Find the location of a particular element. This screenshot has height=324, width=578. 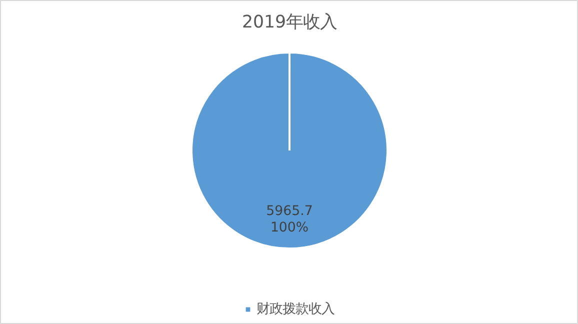

chart-title: 2019年收入 is located at coordinates (290, 22).